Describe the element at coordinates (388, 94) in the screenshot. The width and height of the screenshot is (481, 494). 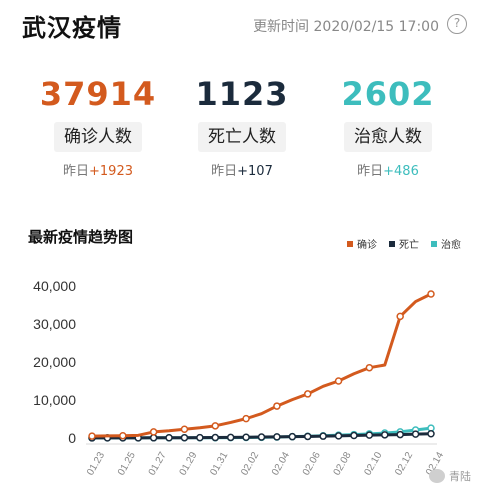
I see `recovered-count: 2602` at that location.